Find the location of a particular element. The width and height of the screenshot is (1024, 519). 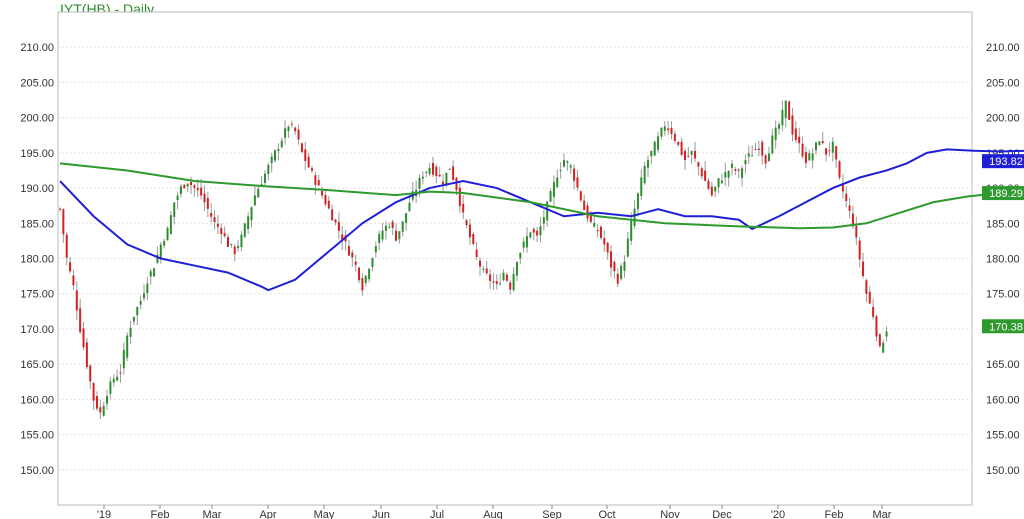

x-tick-label: May is located at coordinates (324, 514).